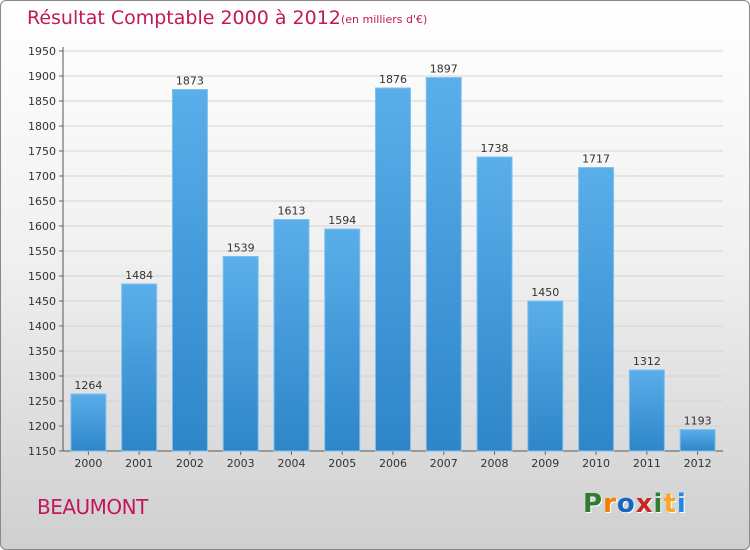 Image resolution: width=750 pixels, height=550 pixels. What do you see at coordinates (88, 385) in the screenshot?
I see `data-label-2000: 1264` at bounding box center [88, 385].